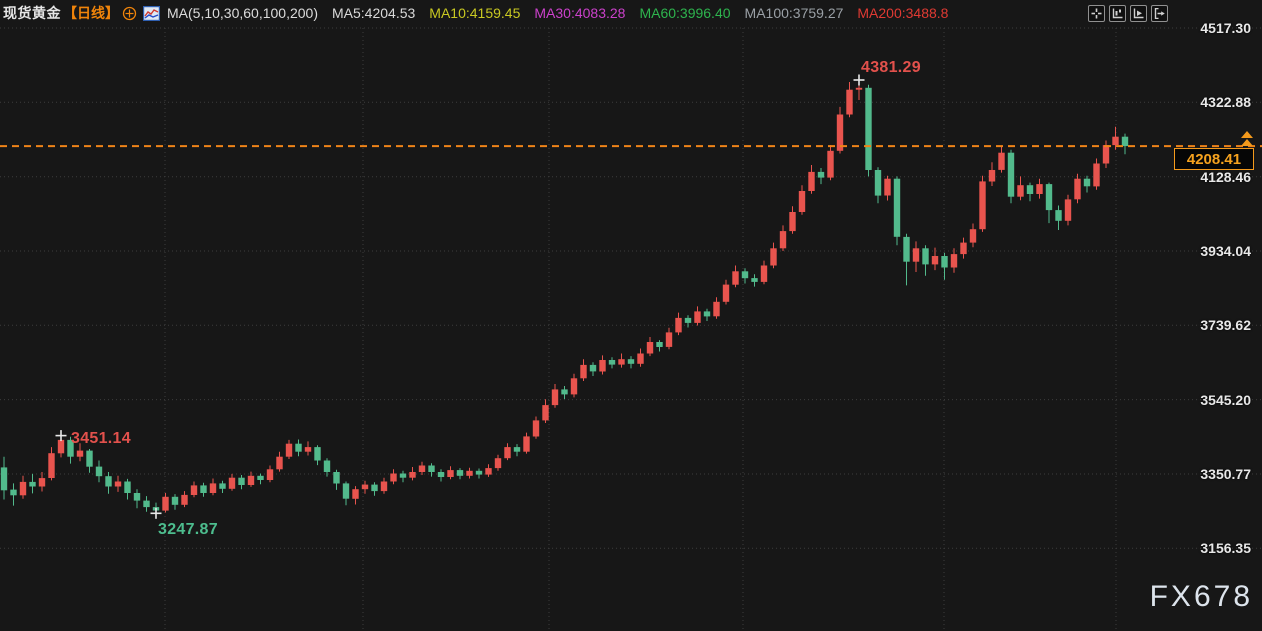 The height and width of the screenshot is (631, 1262). I want to click on ma-legend-item: MA200:3488.8, so click(903, 13).